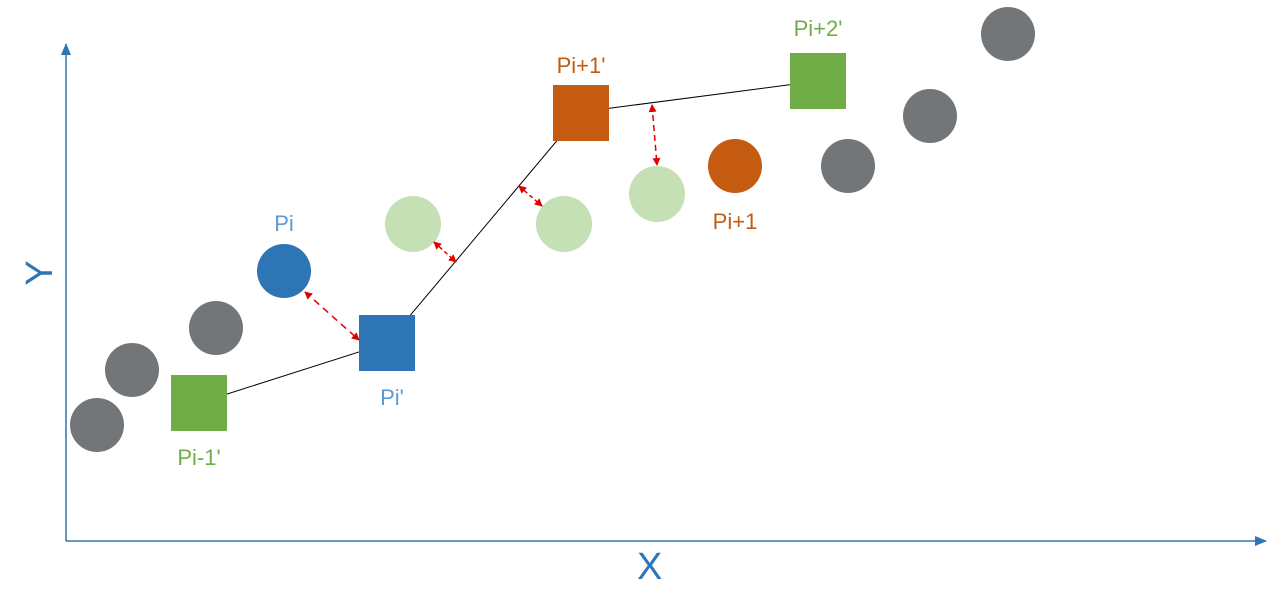  I want to click on distance-arrow-pi, so click(332, 316).